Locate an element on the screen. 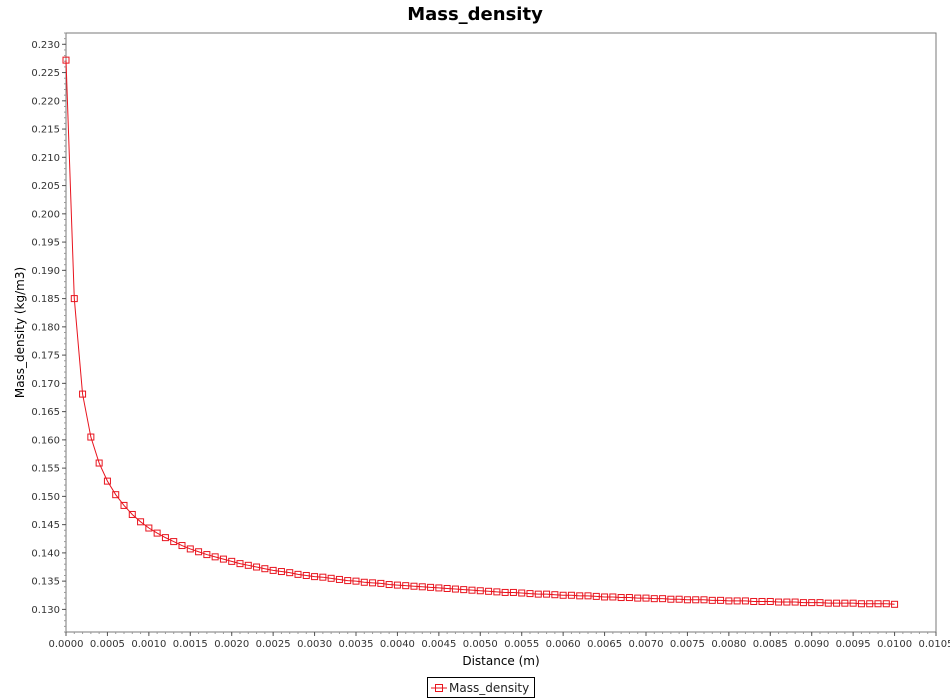 This screenshot has height=700, width=950. y-tick-label: 0.195 is located at coordinates (45, 243).